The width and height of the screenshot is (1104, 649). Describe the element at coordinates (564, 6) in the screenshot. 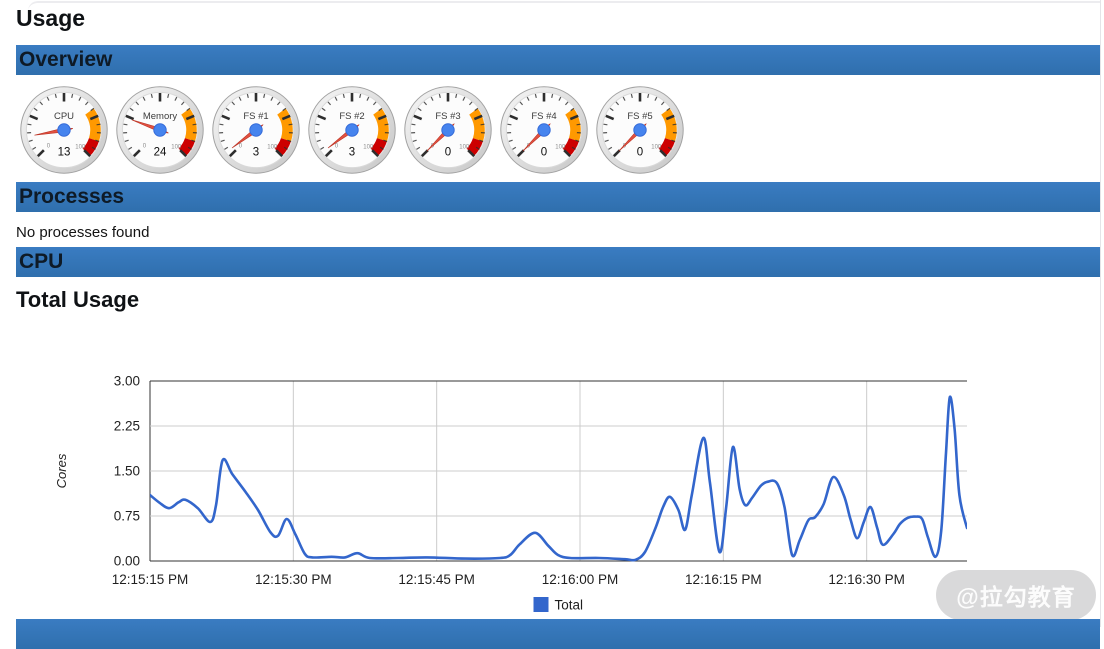

I see `card-top-border` at that location.